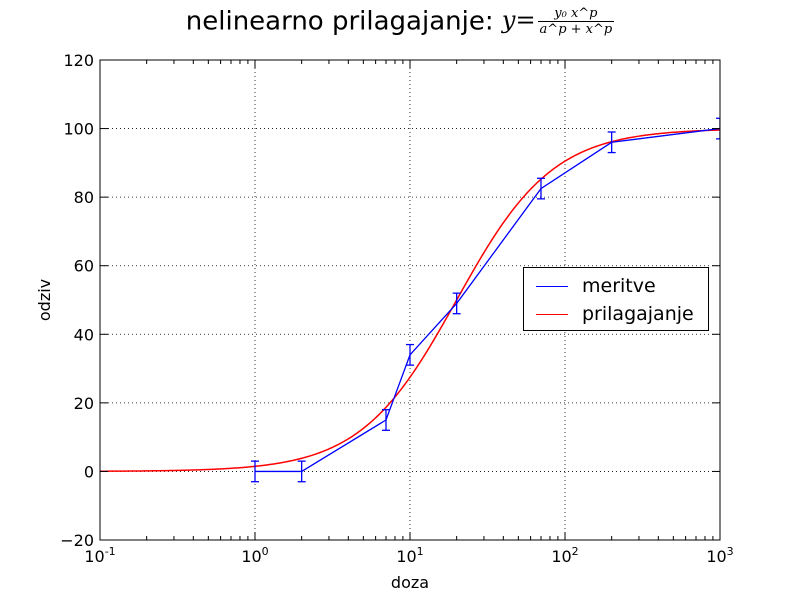 The image size is (800, 600). What do you see at coordinates (84, 197) in the screenshot?
I see `y-tick-label: 80` at bounding box center [84, 197].